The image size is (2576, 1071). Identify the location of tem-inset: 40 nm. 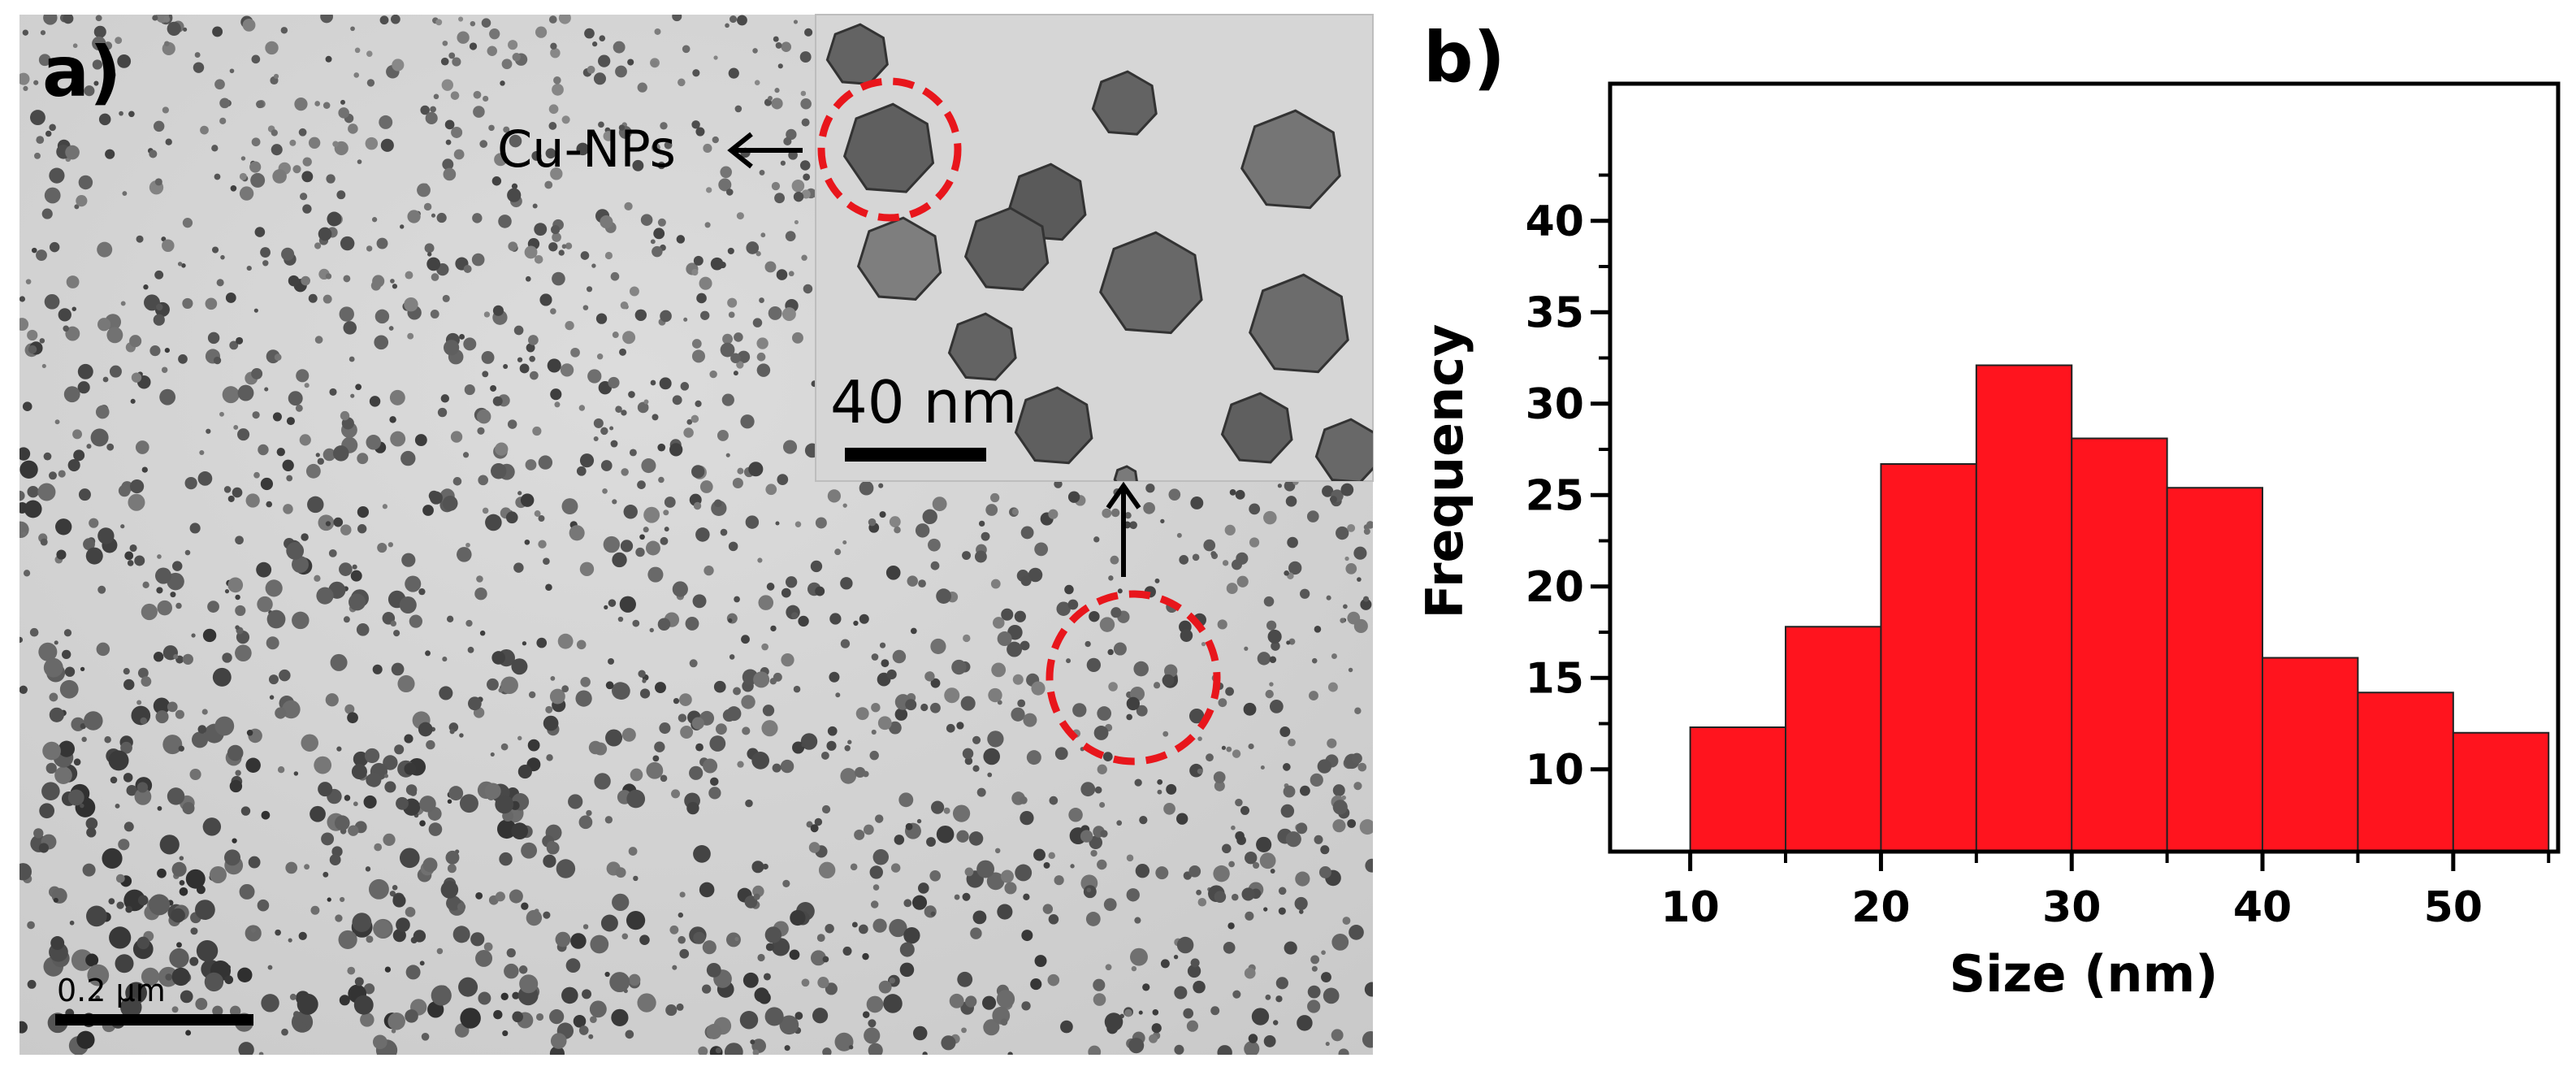
(1094, 248).